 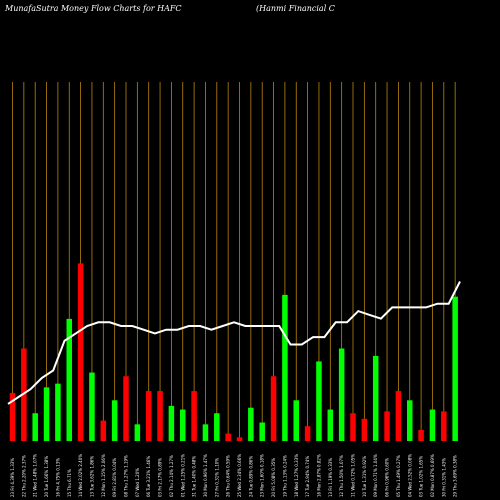 What do you see at coordinates (216, 477) in the screenshot?
I see `x-tick-label: 27 Fri 0.31% 1.10%` at bounding box center [216, 477].